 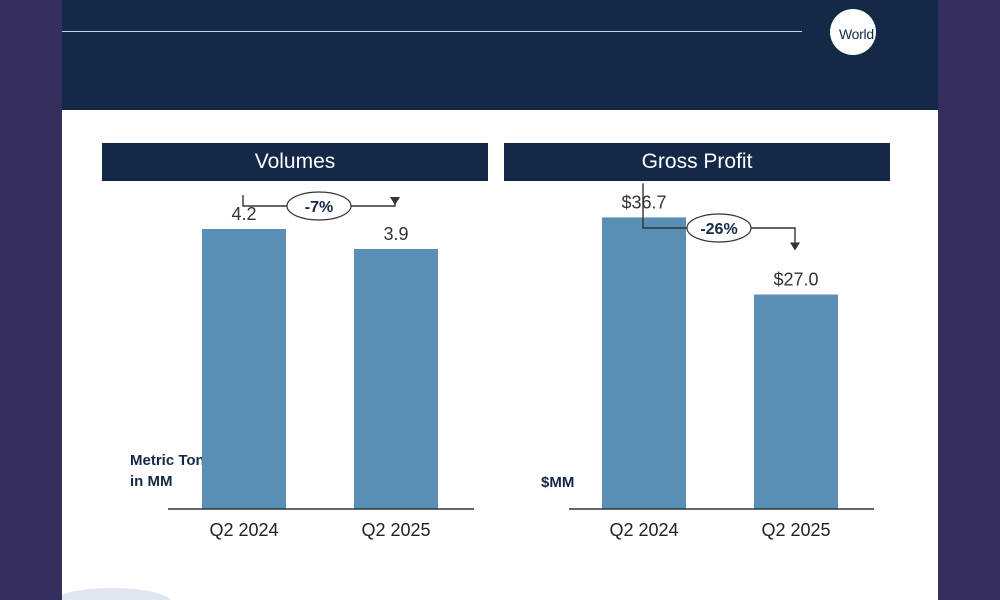 I want to click on volumes-change-oval, so click(x=319, y=206).